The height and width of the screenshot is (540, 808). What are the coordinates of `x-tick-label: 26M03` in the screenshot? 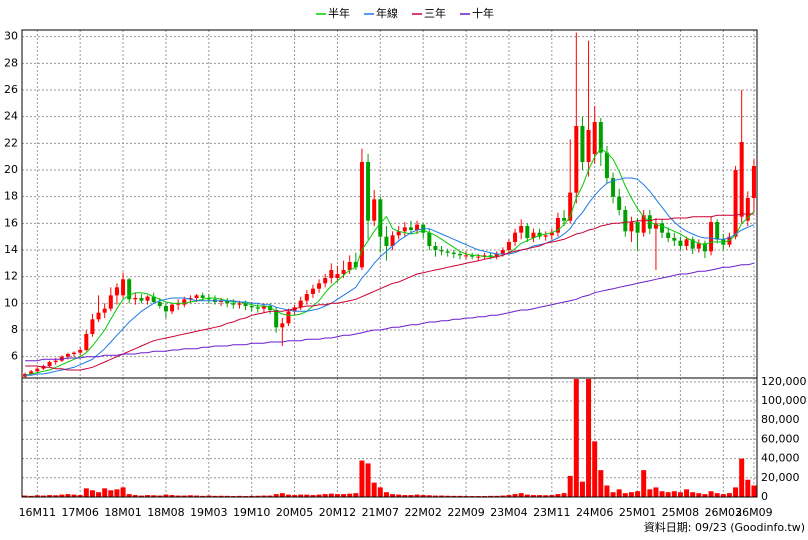 It's located at (724, 512).